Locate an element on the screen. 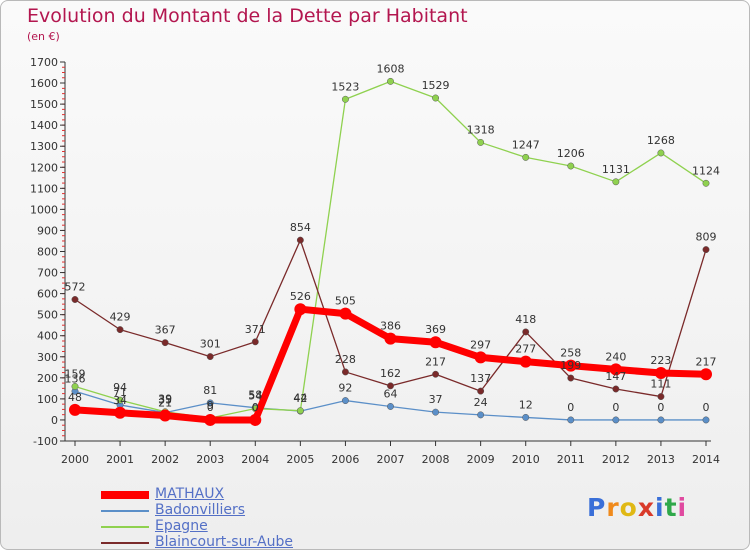 This screenshot has width=750, height=550. data-label-epagne: 1206 is located at coordinates (571, 153).